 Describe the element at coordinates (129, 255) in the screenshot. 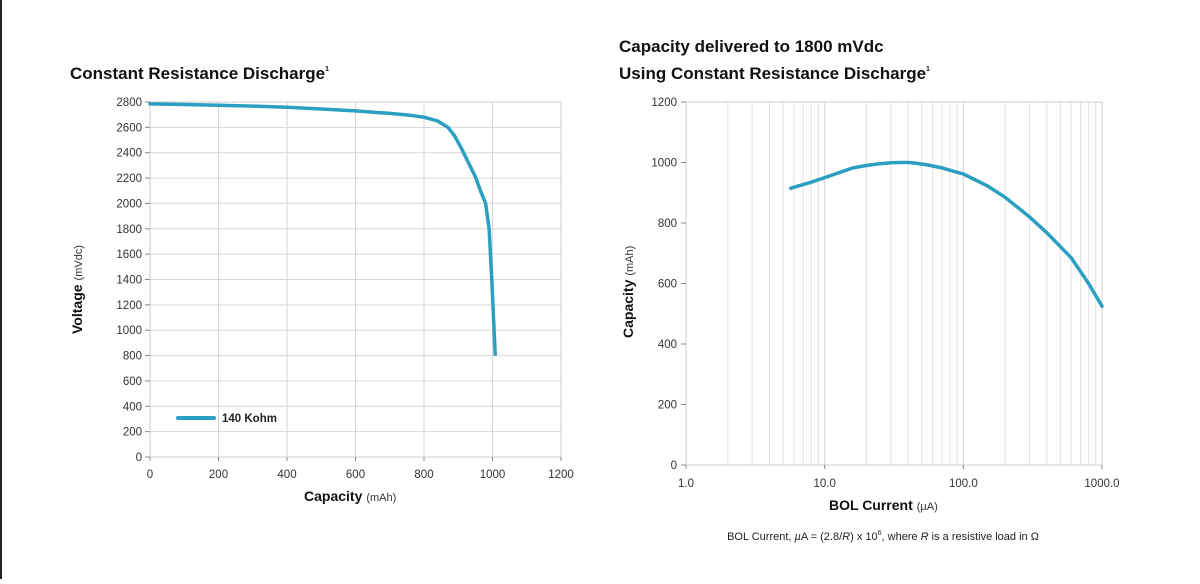

I see `y-tick-label: 1600` at that location.